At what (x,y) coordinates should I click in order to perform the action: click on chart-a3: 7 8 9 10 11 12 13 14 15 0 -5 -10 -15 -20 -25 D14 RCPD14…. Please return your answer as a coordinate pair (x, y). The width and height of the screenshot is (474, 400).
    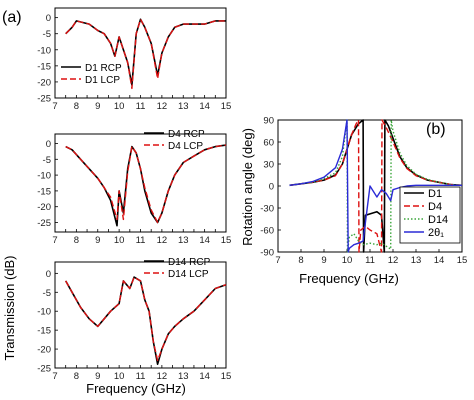
    Looking at the image, I should click on (134, 319).